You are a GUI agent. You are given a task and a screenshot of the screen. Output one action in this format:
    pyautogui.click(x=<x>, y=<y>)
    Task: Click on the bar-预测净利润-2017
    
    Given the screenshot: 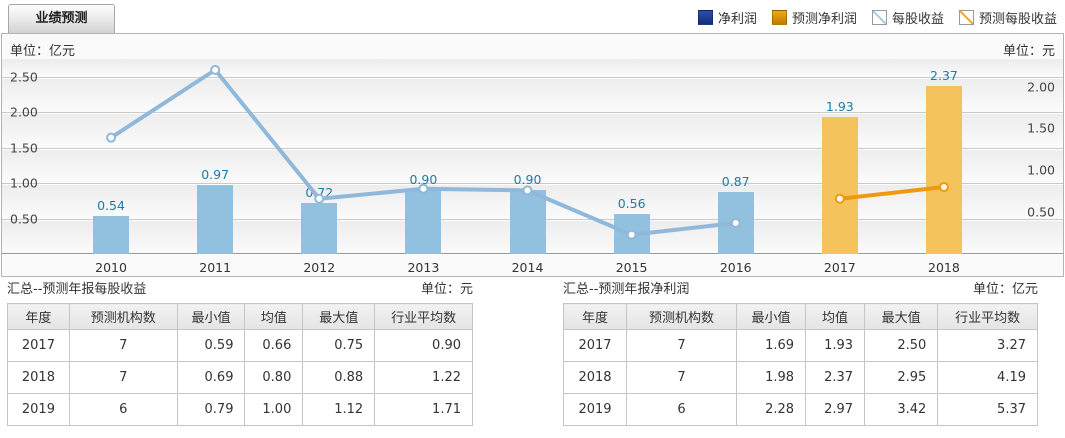 What is the action you would take?
    pyautogui.click(x=839, y=185)
    